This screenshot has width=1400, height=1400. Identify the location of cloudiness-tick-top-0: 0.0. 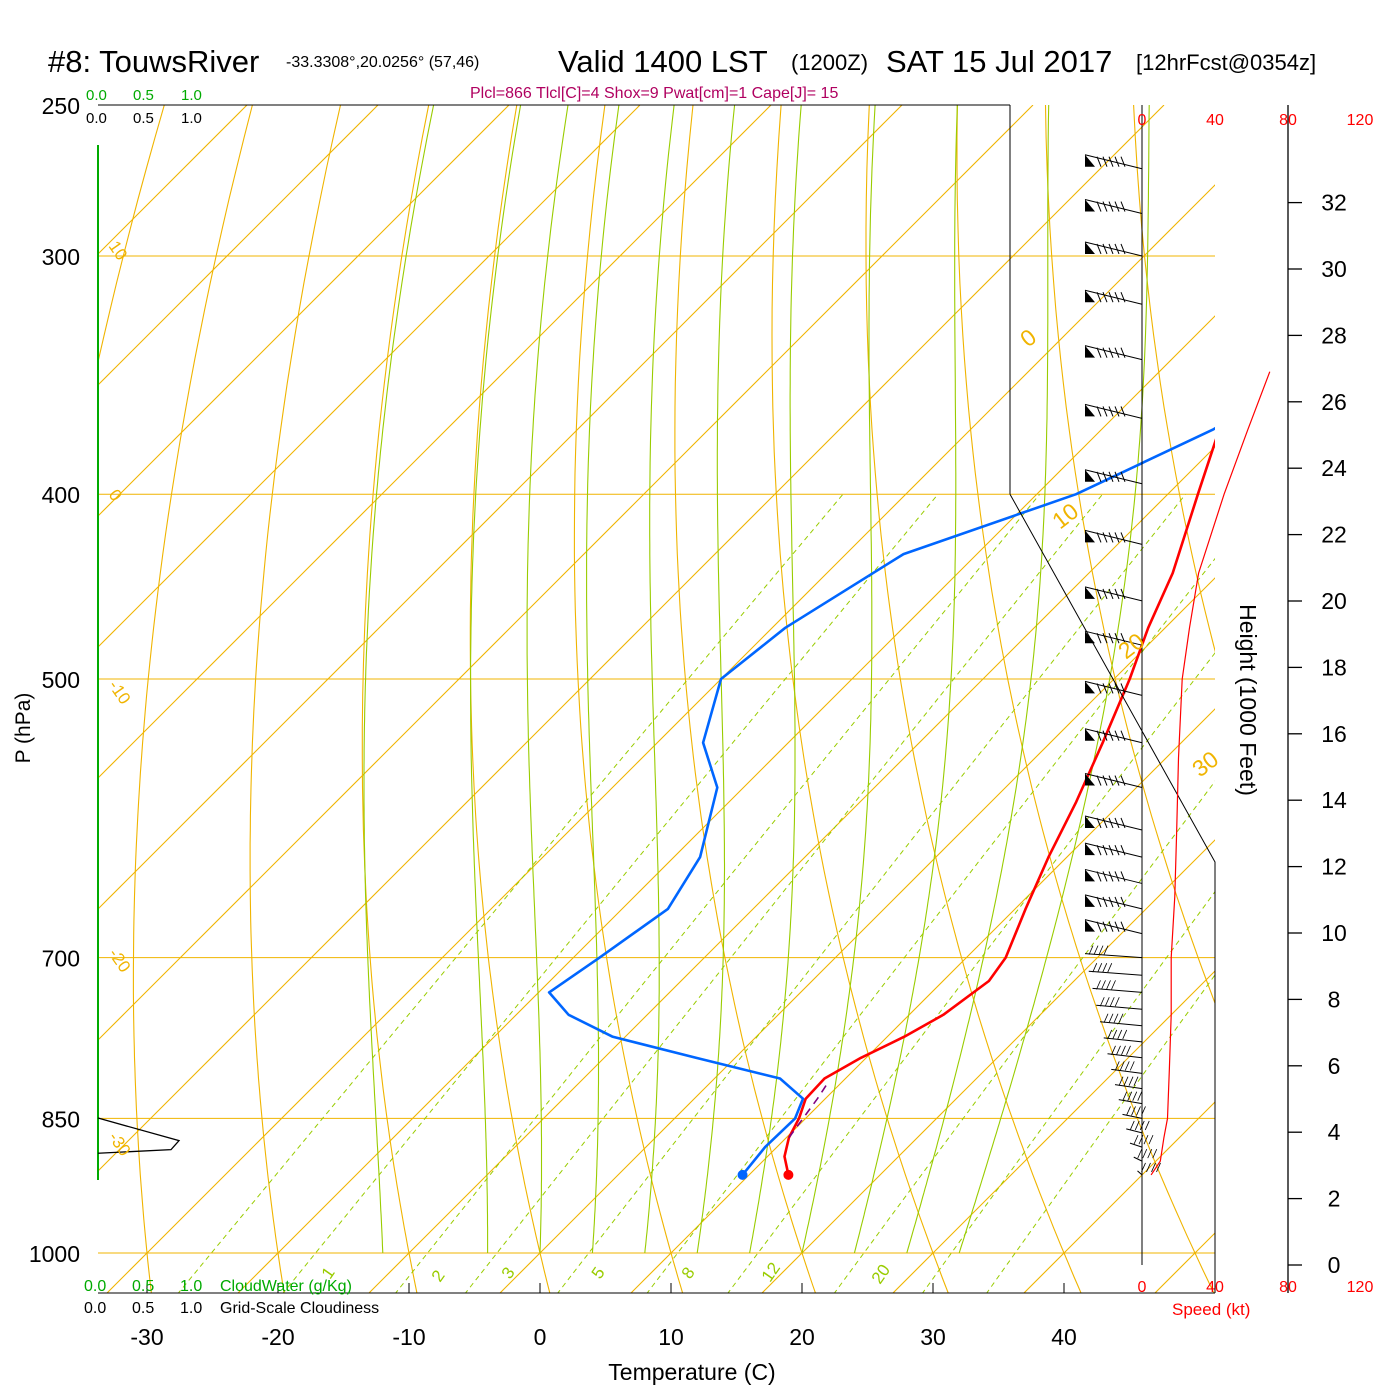
(96, 118).